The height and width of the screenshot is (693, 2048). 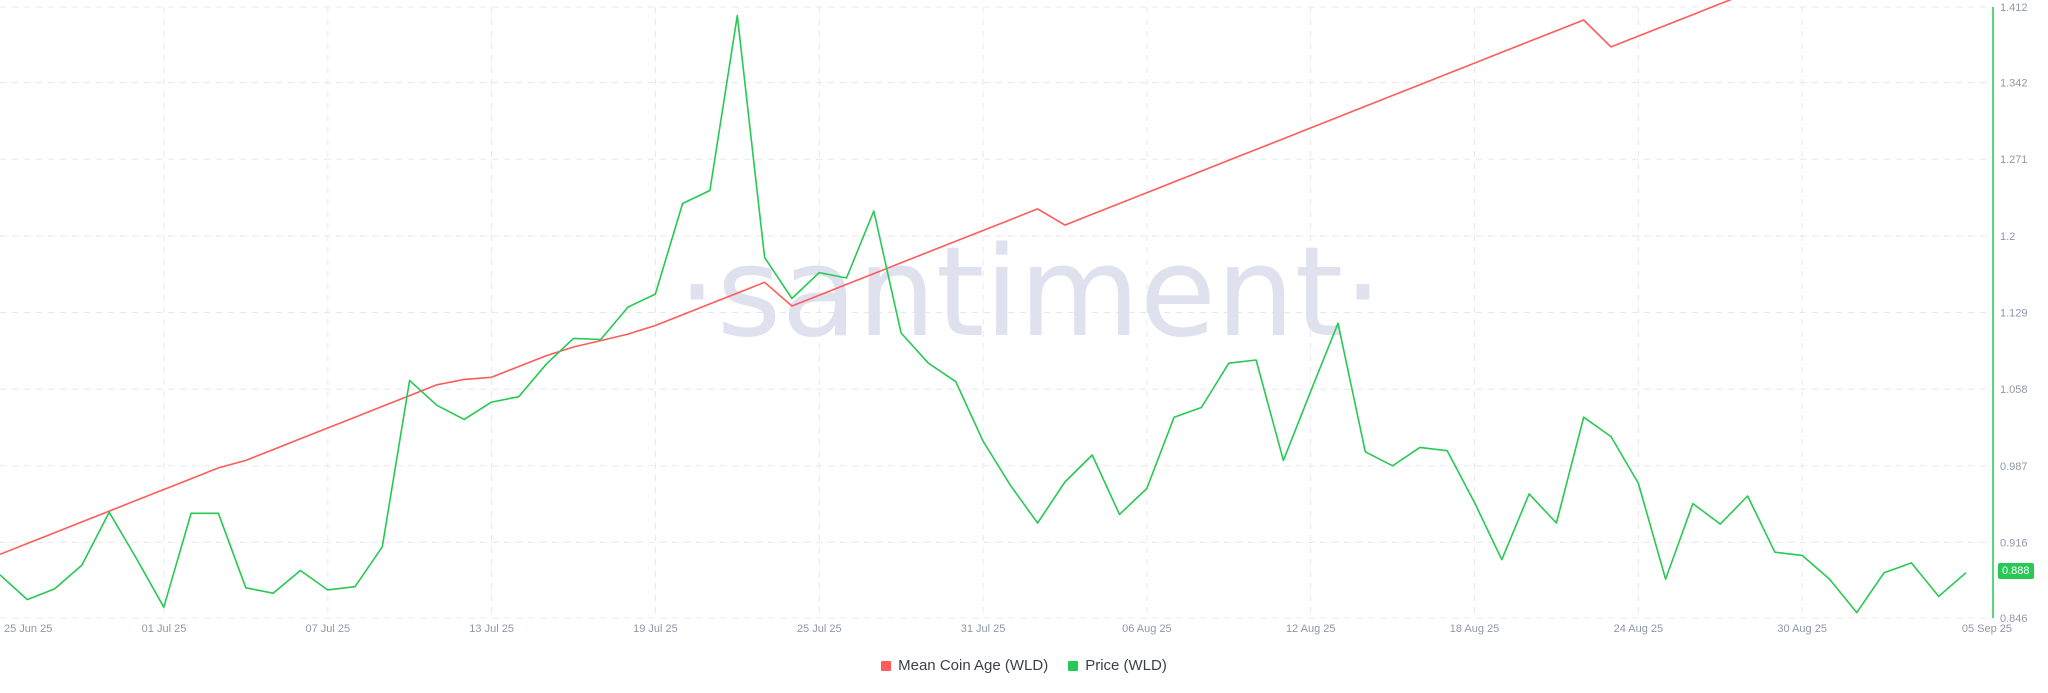 What do you see at coordinates (2014, 543) in the screenshot?
I see `y-tick-label: 0.916` at bounding box center [2014, 543].